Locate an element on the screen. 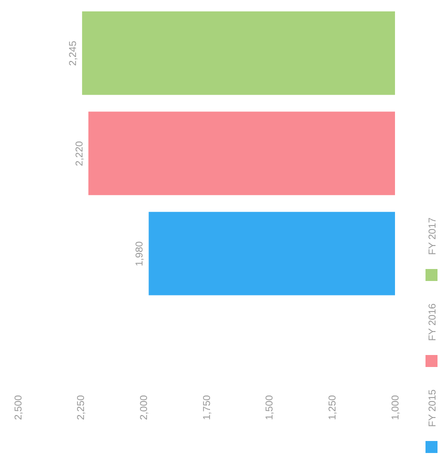 The width and height of the screenshot is (441, 469). x-tick-label: 1,250 is located at coordinates (332, 407).